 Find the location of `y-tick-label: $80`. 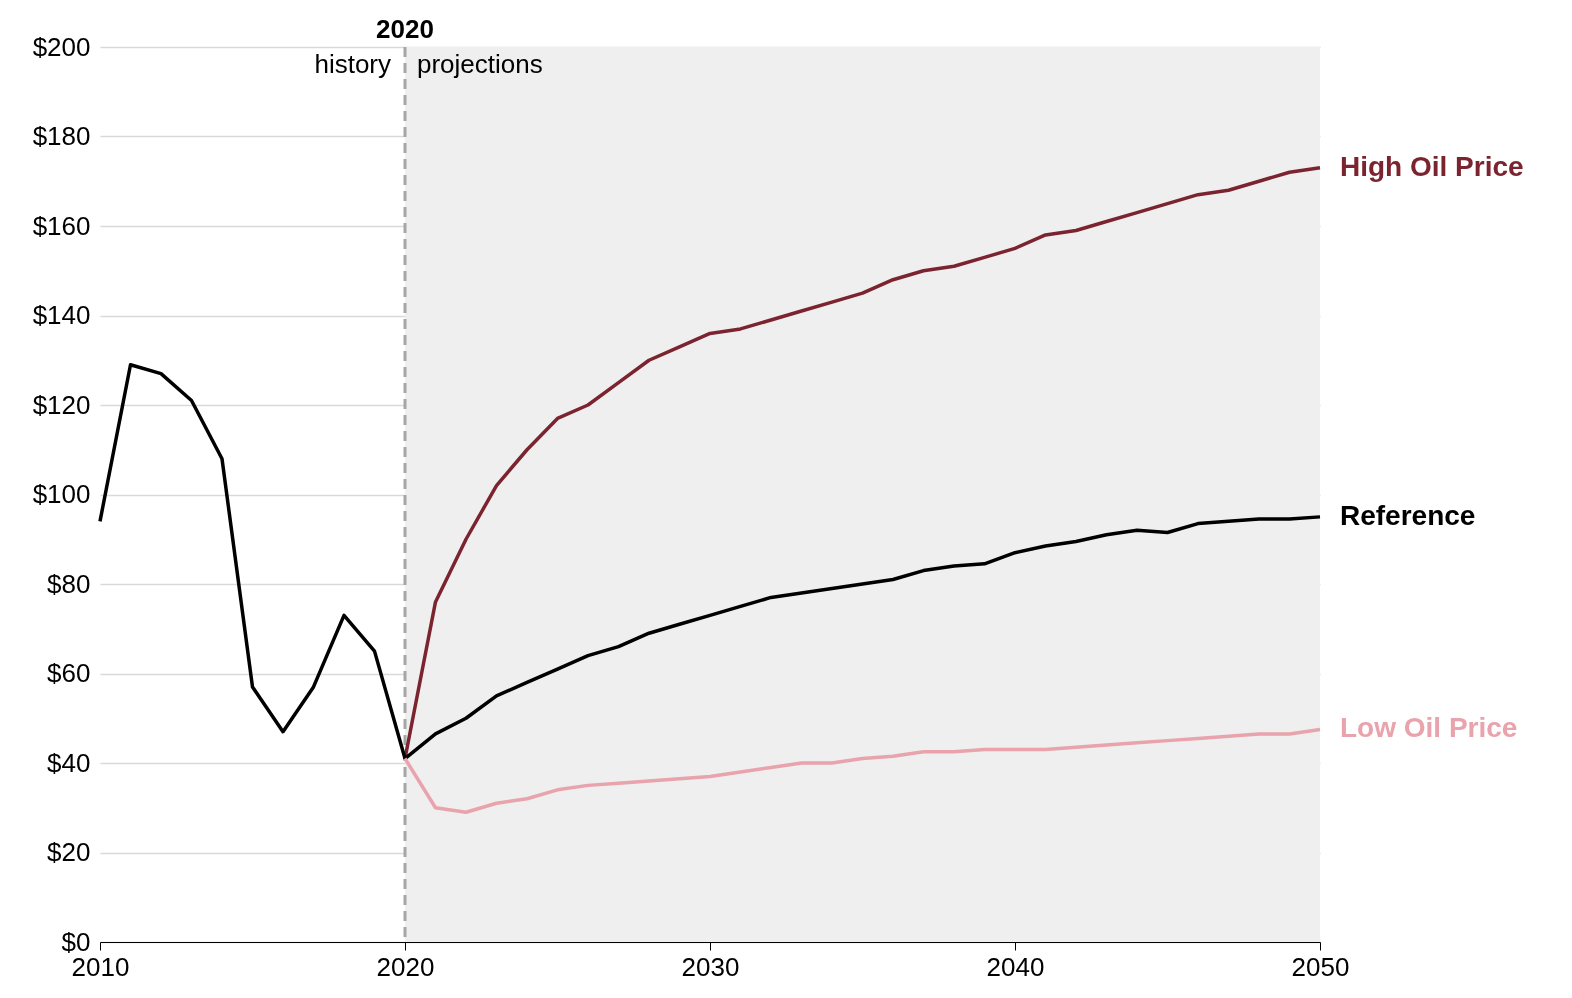

y-tick-label: $80 is located at coordinates (69, 583).